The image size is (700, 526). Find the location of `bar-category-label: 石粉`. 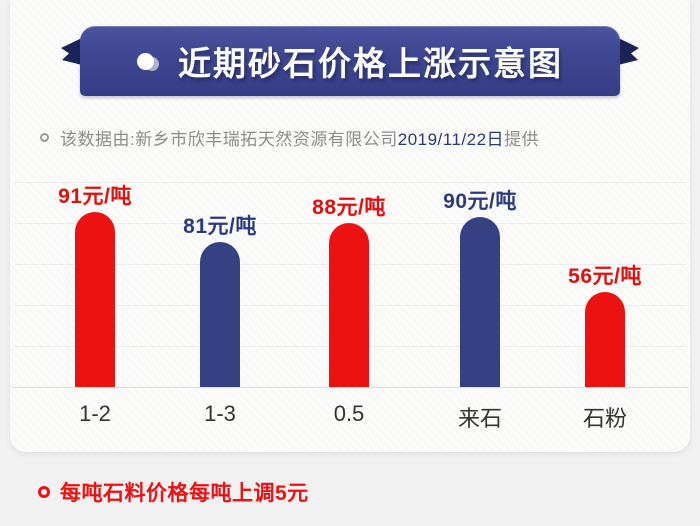

bar-category-label: 石粉 is located at coordinates (604, 418).